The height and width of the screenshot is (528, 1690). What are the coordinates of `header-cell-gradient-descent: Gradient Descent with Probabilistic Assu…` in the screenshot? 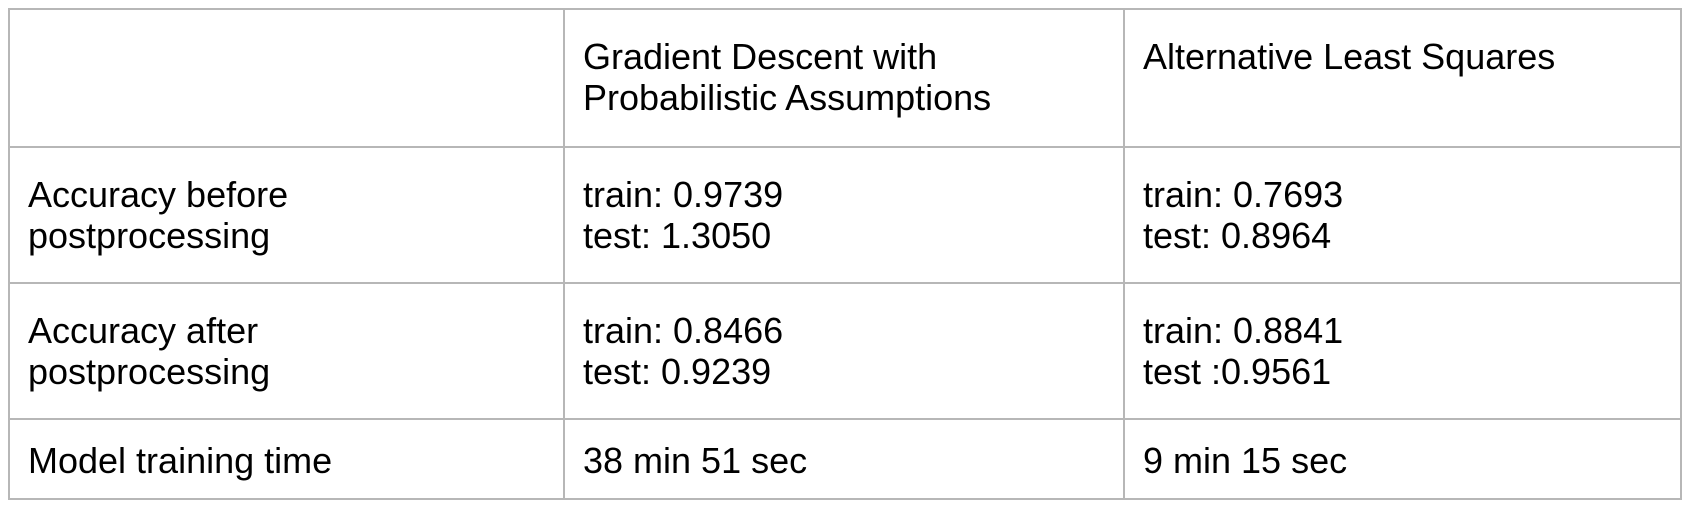 It's located at (844, 78).